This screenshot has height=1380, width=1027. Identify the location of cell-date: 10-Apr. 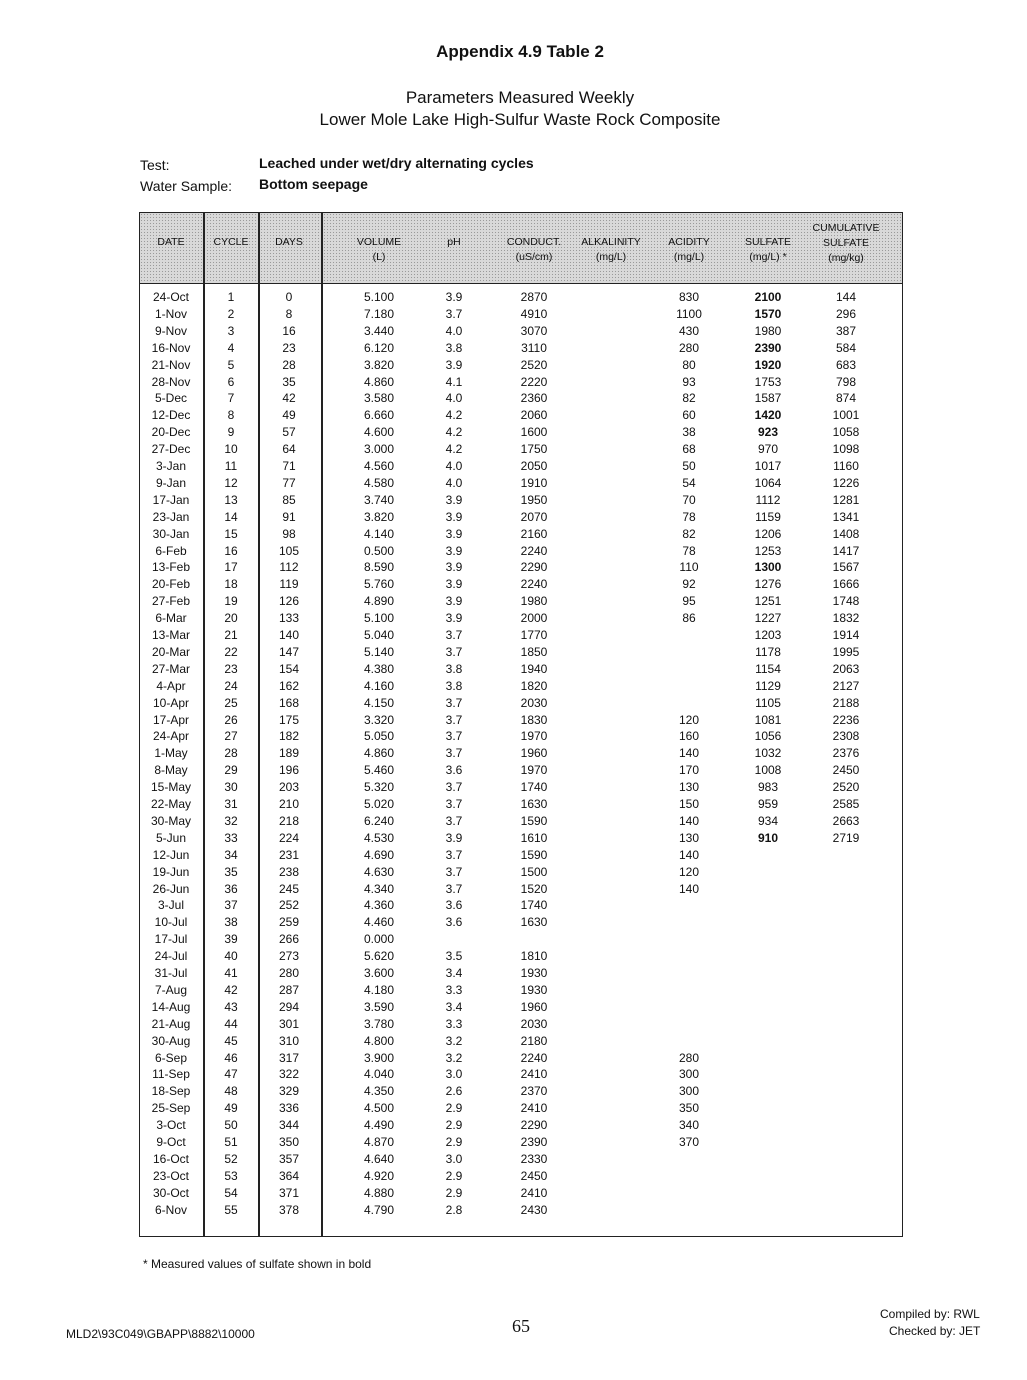
(171, 702).